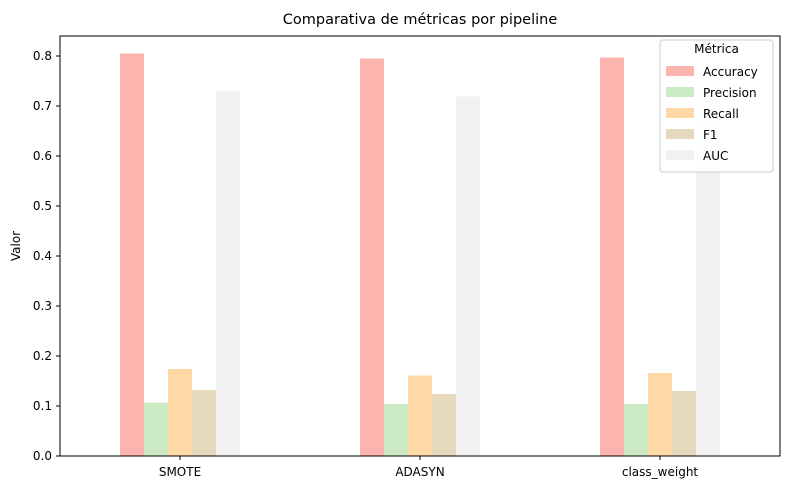 The height and width of the screenshot is (490, 790). I want to click on y-tick-label: 0.1, so click(42, 406).